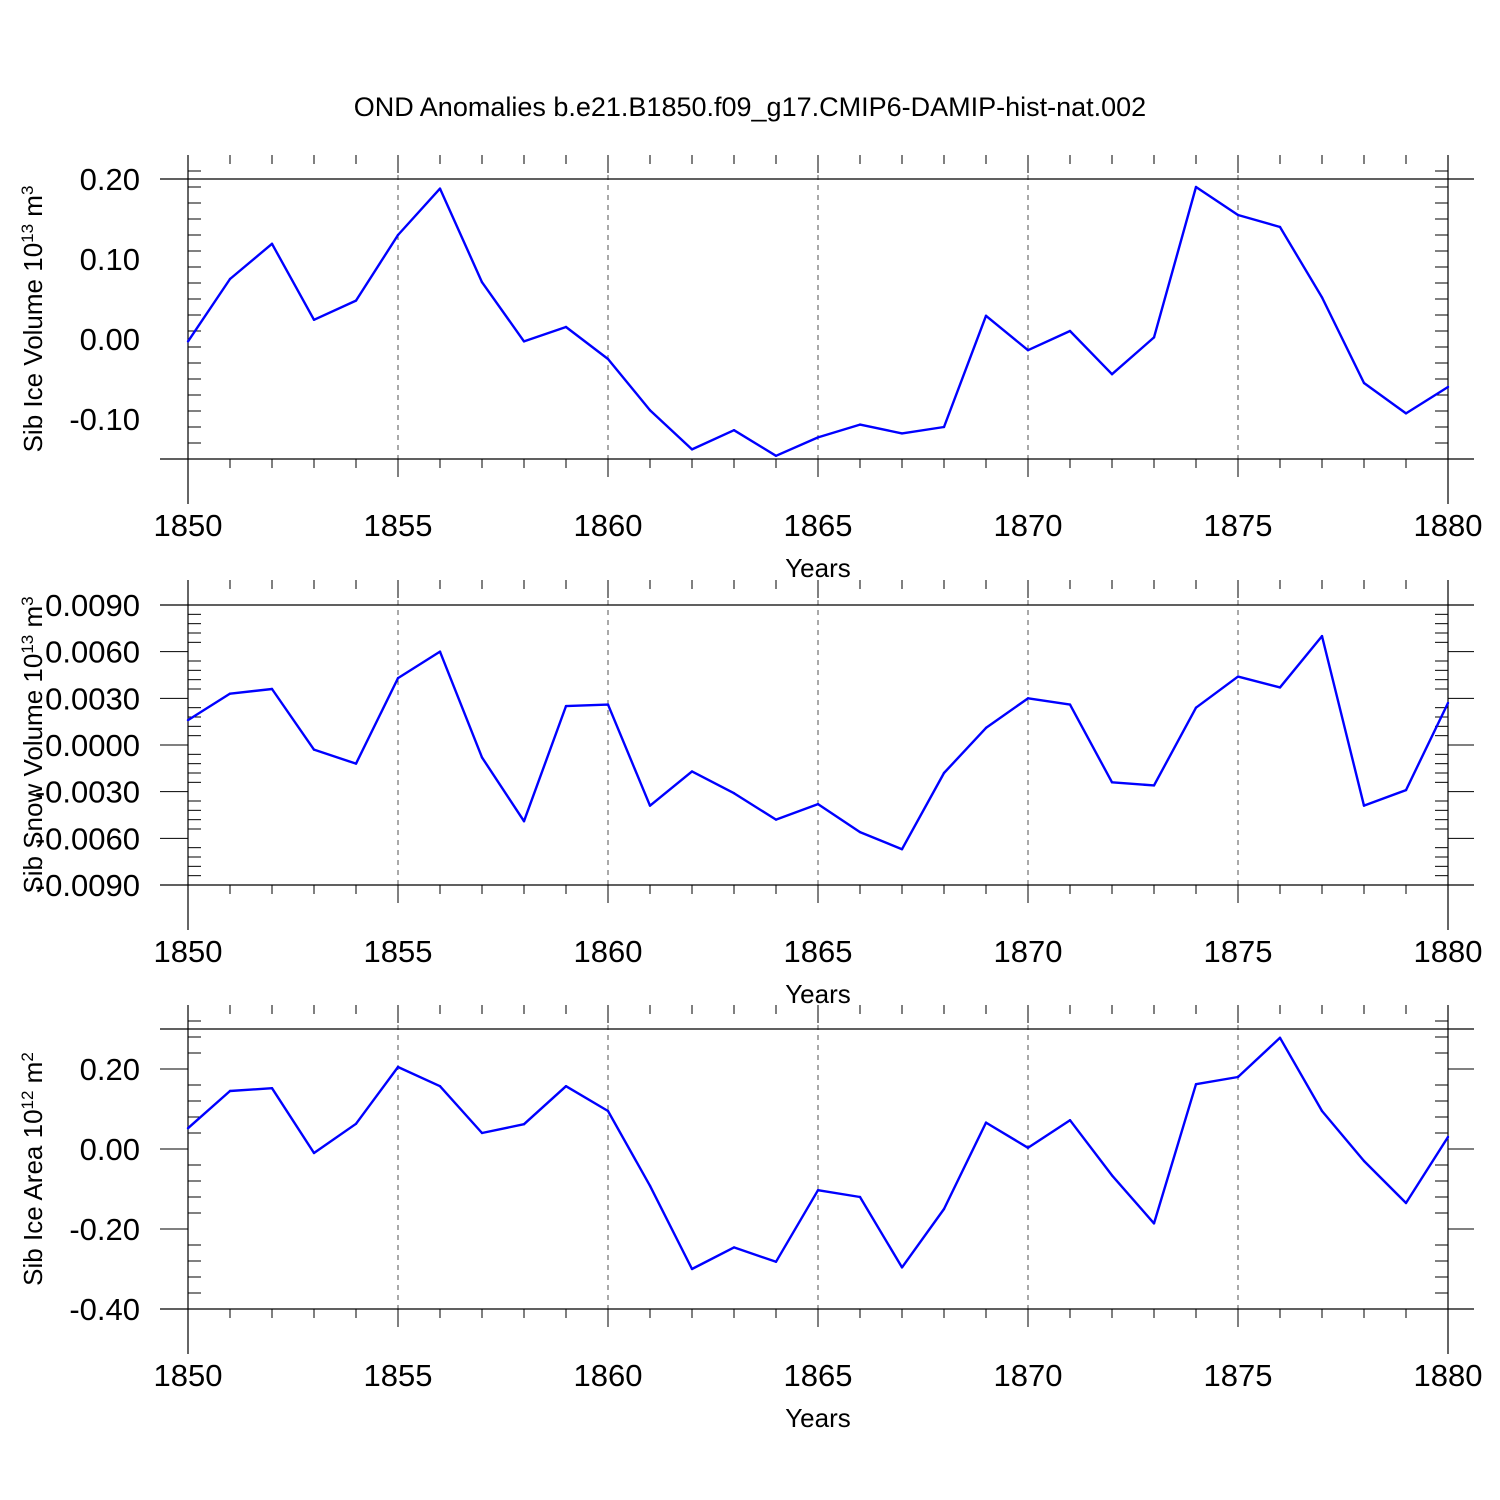 The width and height of the screenshot is (1500, 1500). I want to click on y-tick-label: -0.20, so click(104, 1229).